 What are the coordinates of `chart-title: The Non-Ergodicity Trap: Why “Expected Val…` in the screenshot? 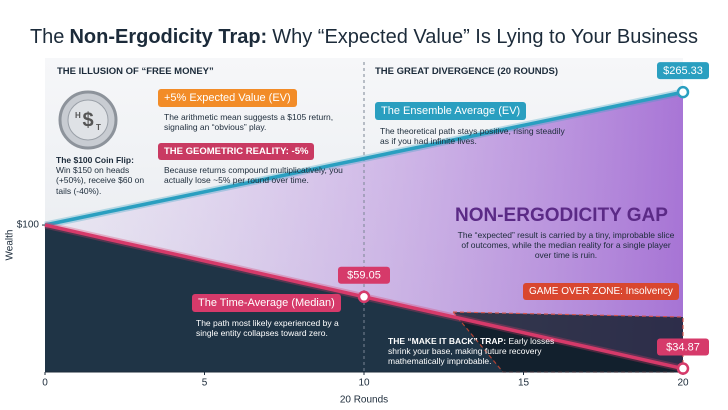 It's located at (364, 37).